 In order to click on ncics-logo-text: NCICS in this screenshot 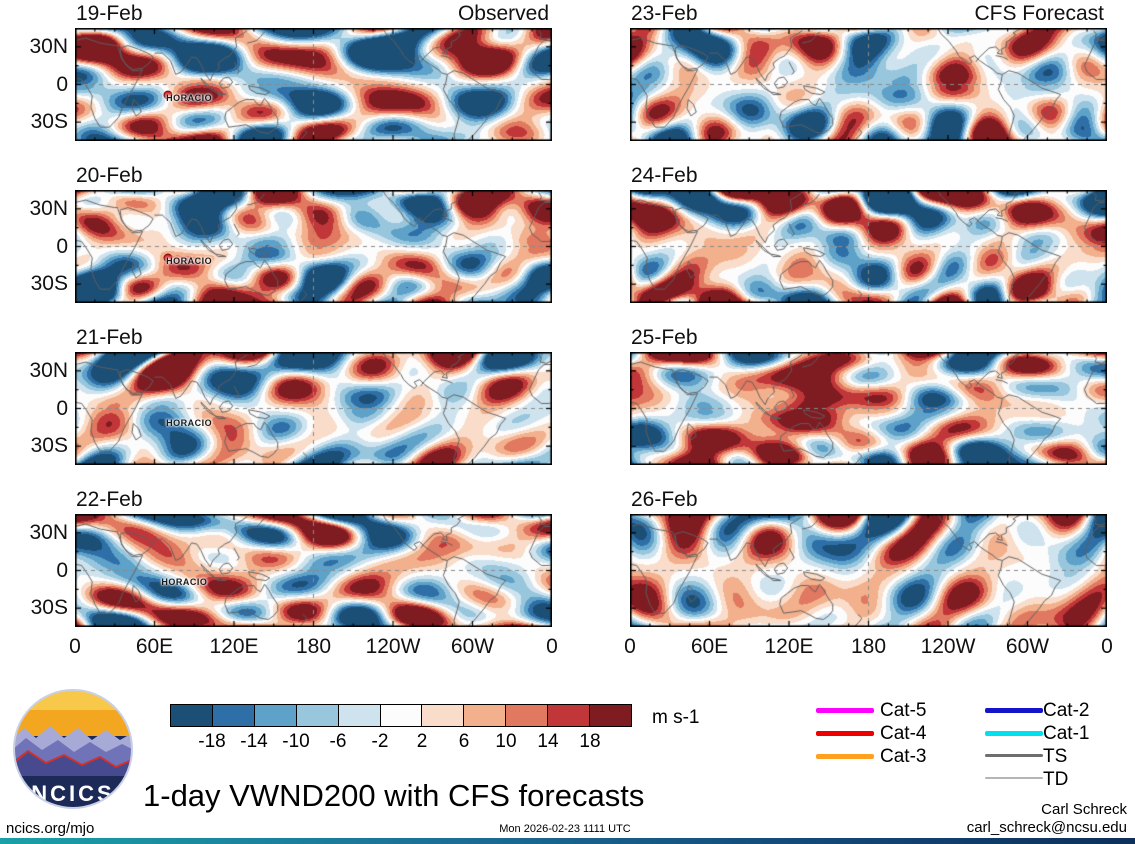, I will do `click(72, 793)`.